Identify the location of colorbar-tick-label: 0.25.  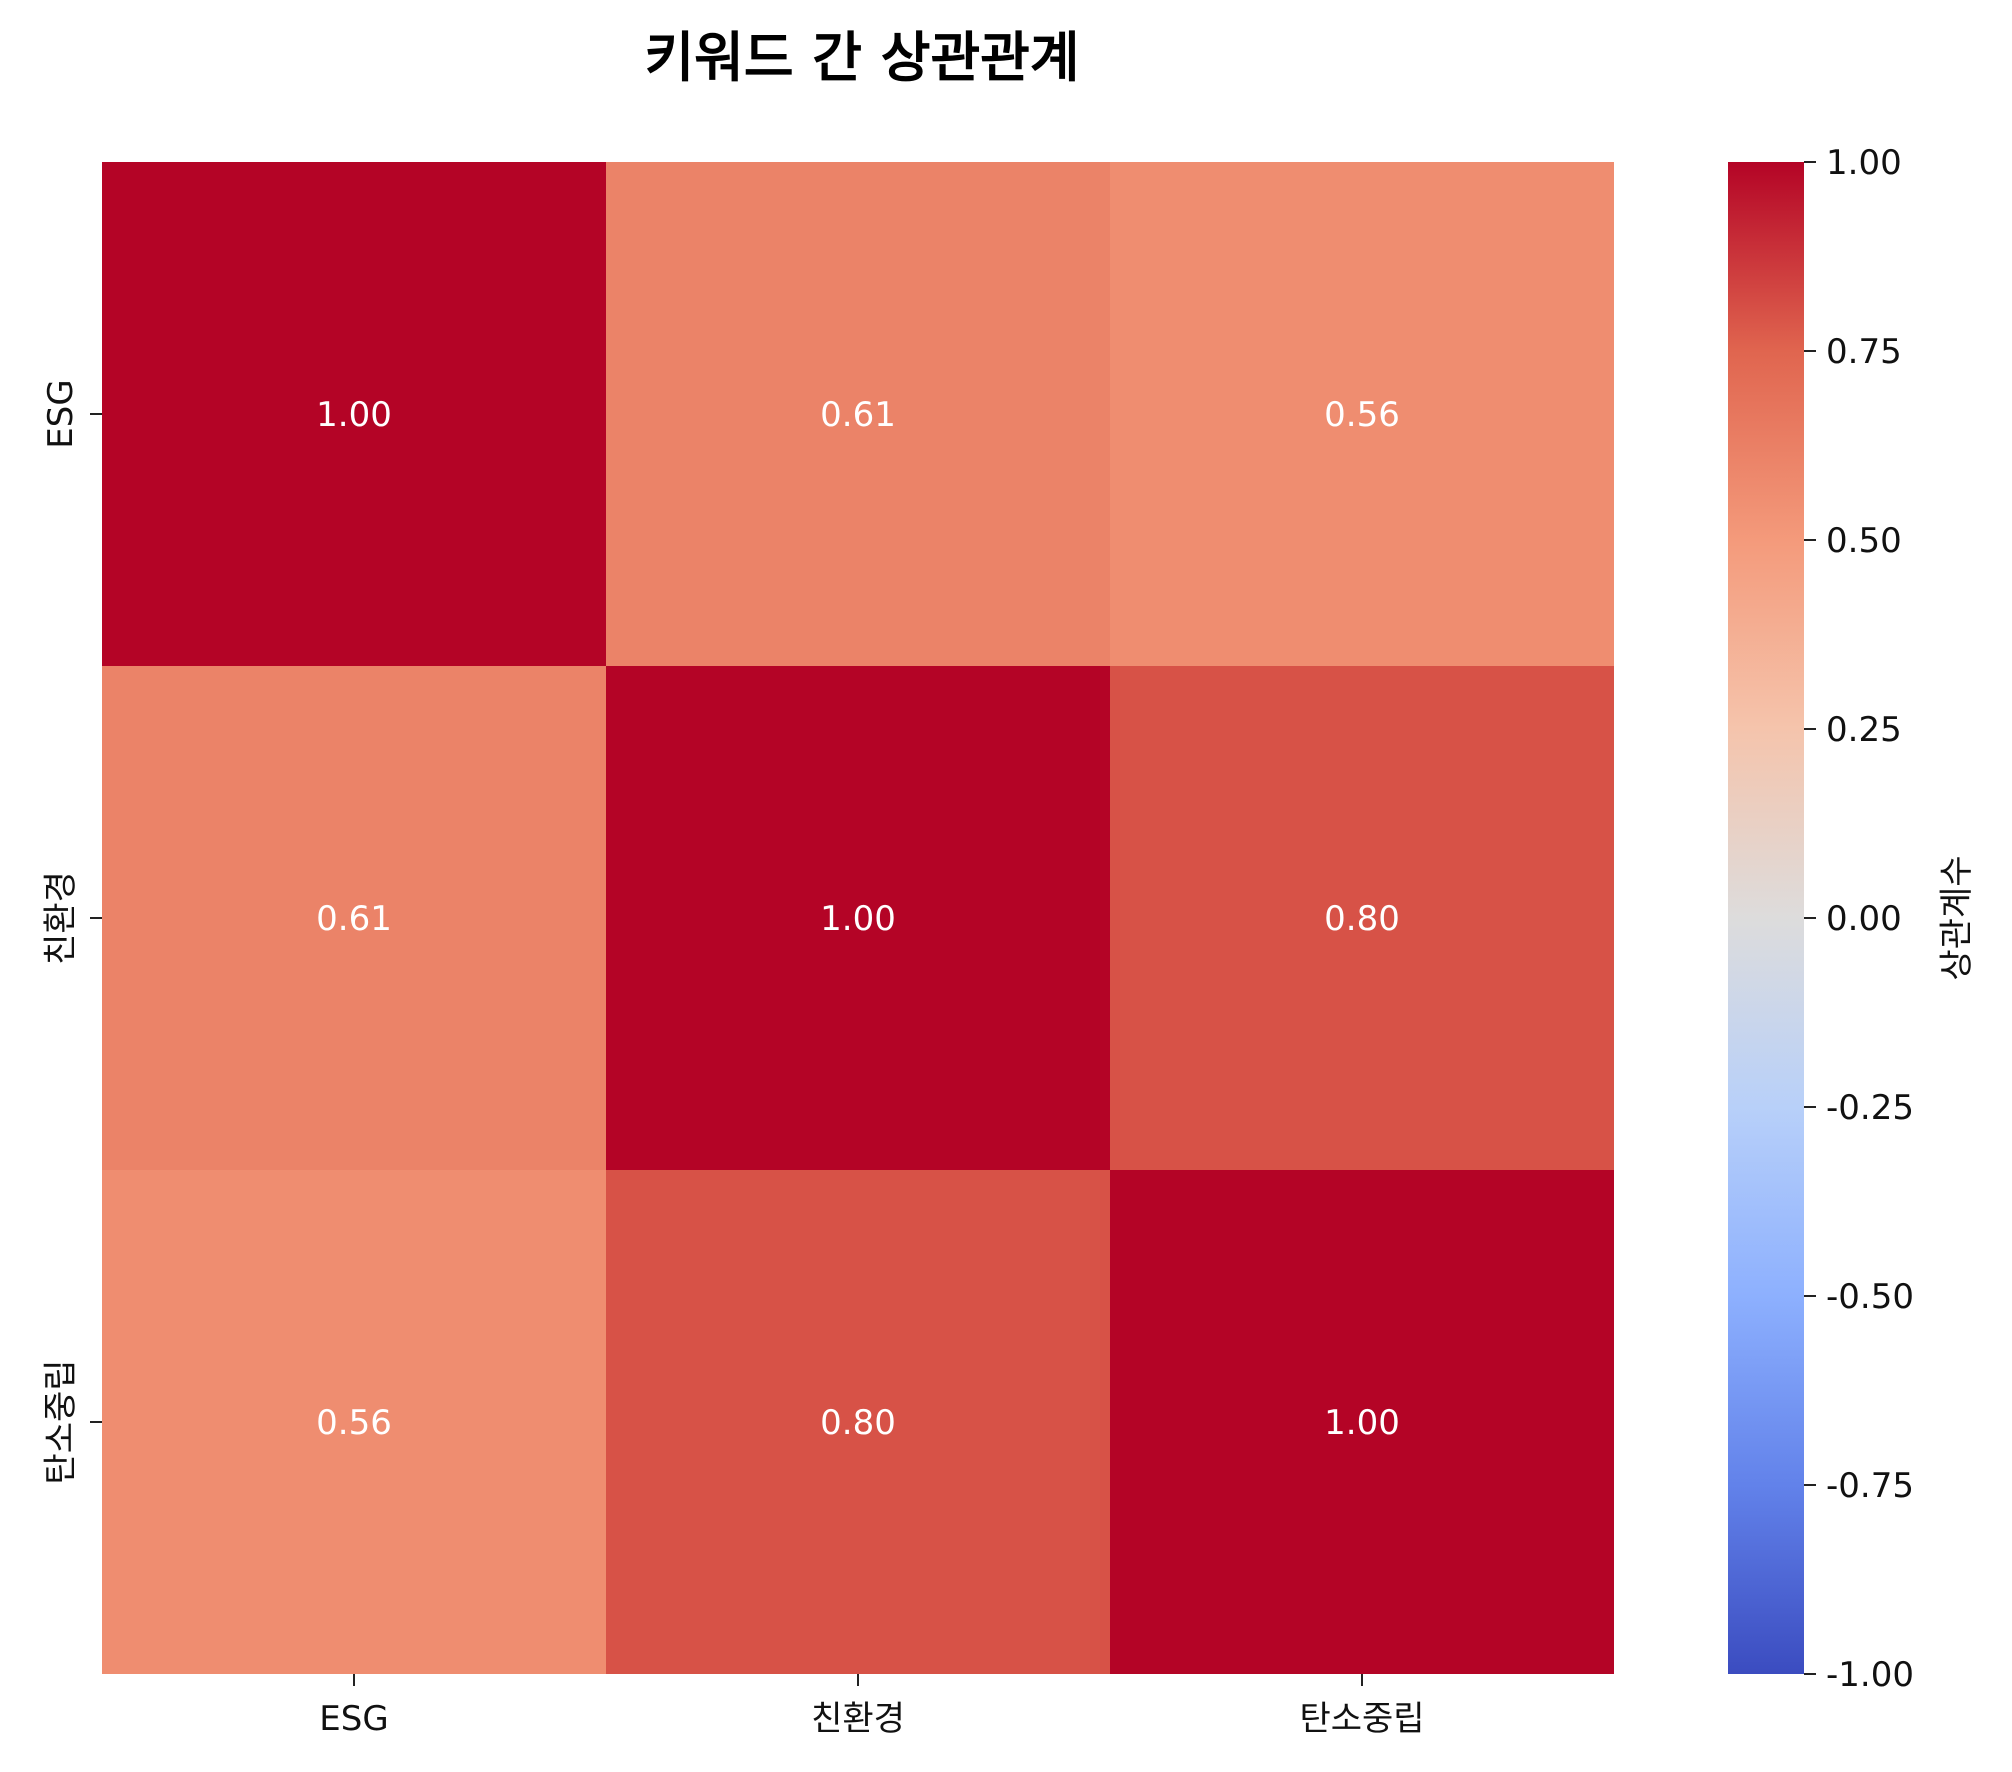
(1864, 730).